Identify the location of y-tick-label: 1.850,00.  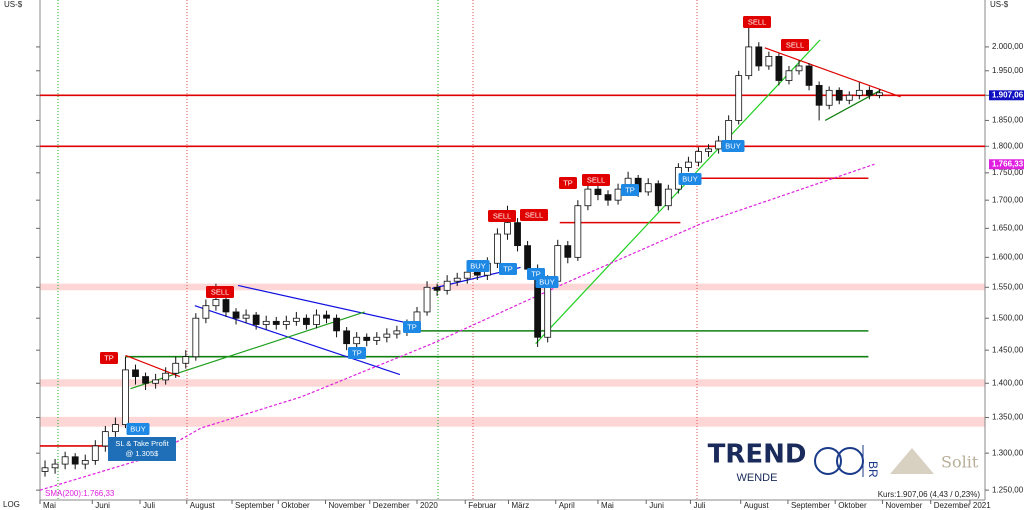
(1008, 120).